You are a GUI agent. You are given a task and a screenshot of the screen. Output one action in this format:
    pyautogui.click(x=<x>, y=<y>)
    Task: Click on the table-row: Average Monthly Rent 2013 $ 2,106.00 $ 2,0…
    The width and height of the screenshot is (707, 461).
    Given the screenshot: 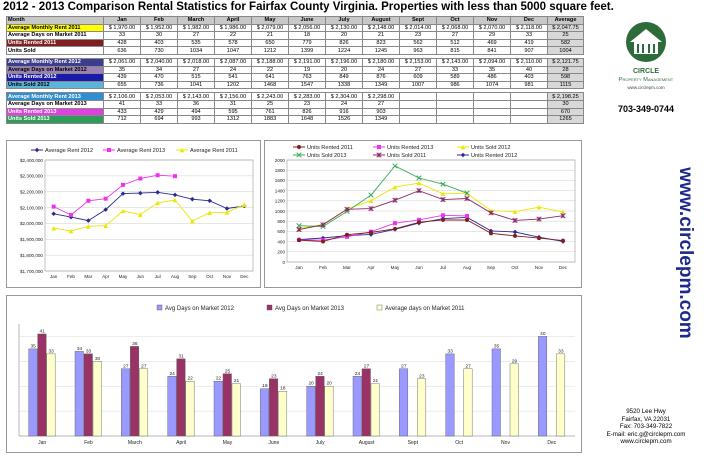 What is the action you would take?
    pyautogui.click(x=295, y=96)
    